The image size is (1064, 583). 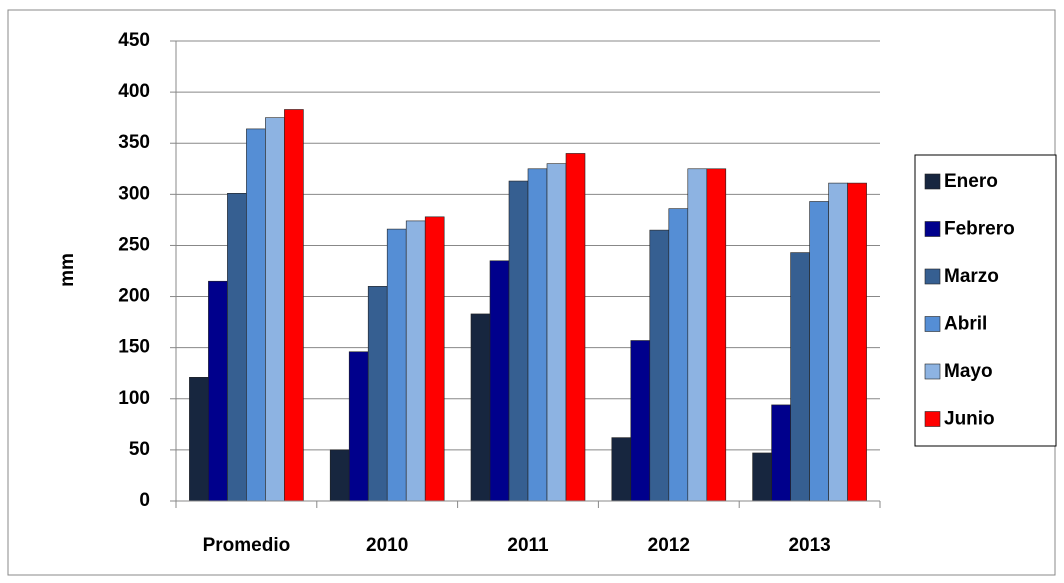 I want to click on y-tick-label: 350, so click(x=134, y=142).